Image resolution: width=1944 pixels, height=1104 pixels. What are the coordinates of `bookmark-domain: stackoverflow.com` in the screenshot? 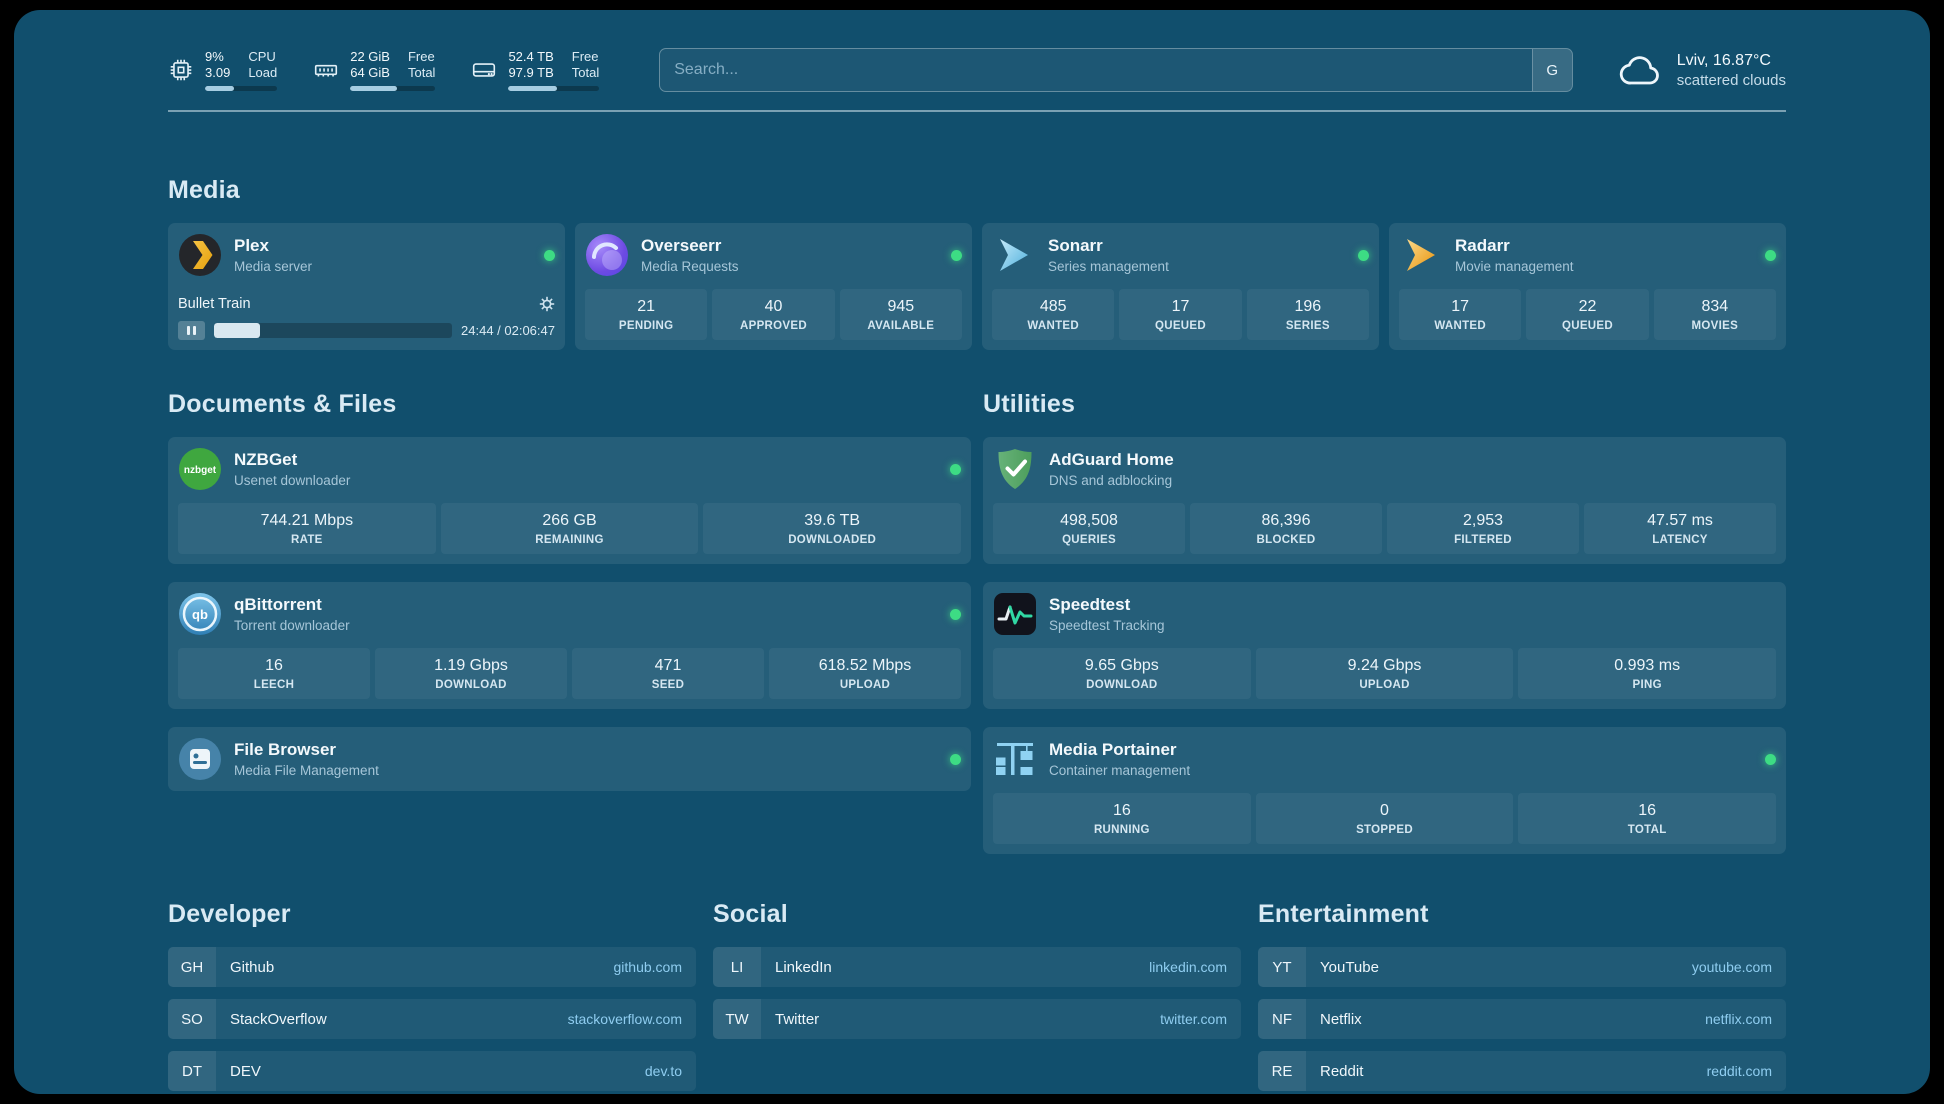 It's located at (624, 1019).